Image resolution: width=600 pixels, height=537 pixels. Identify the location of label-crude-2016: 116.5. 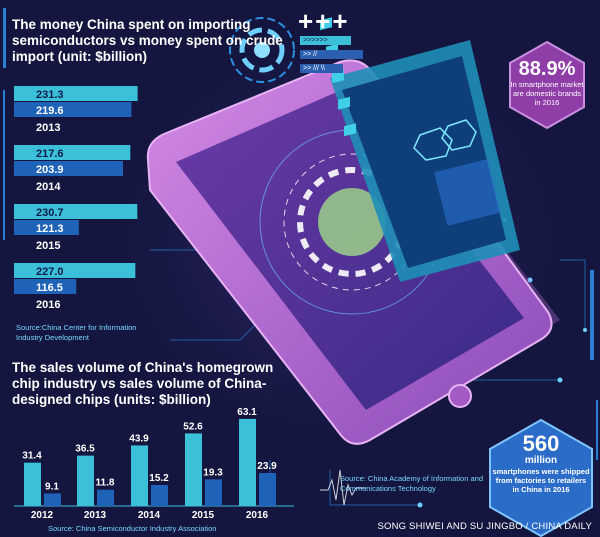
(49, 288).